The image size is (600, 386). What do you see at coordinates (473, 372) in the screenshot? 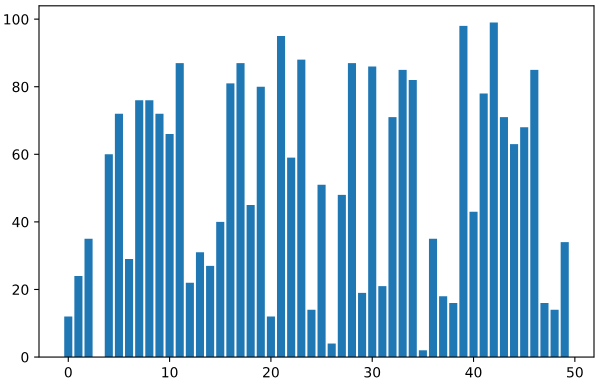
I see `x-tick-label: 40` at bounding box center [473, 372].